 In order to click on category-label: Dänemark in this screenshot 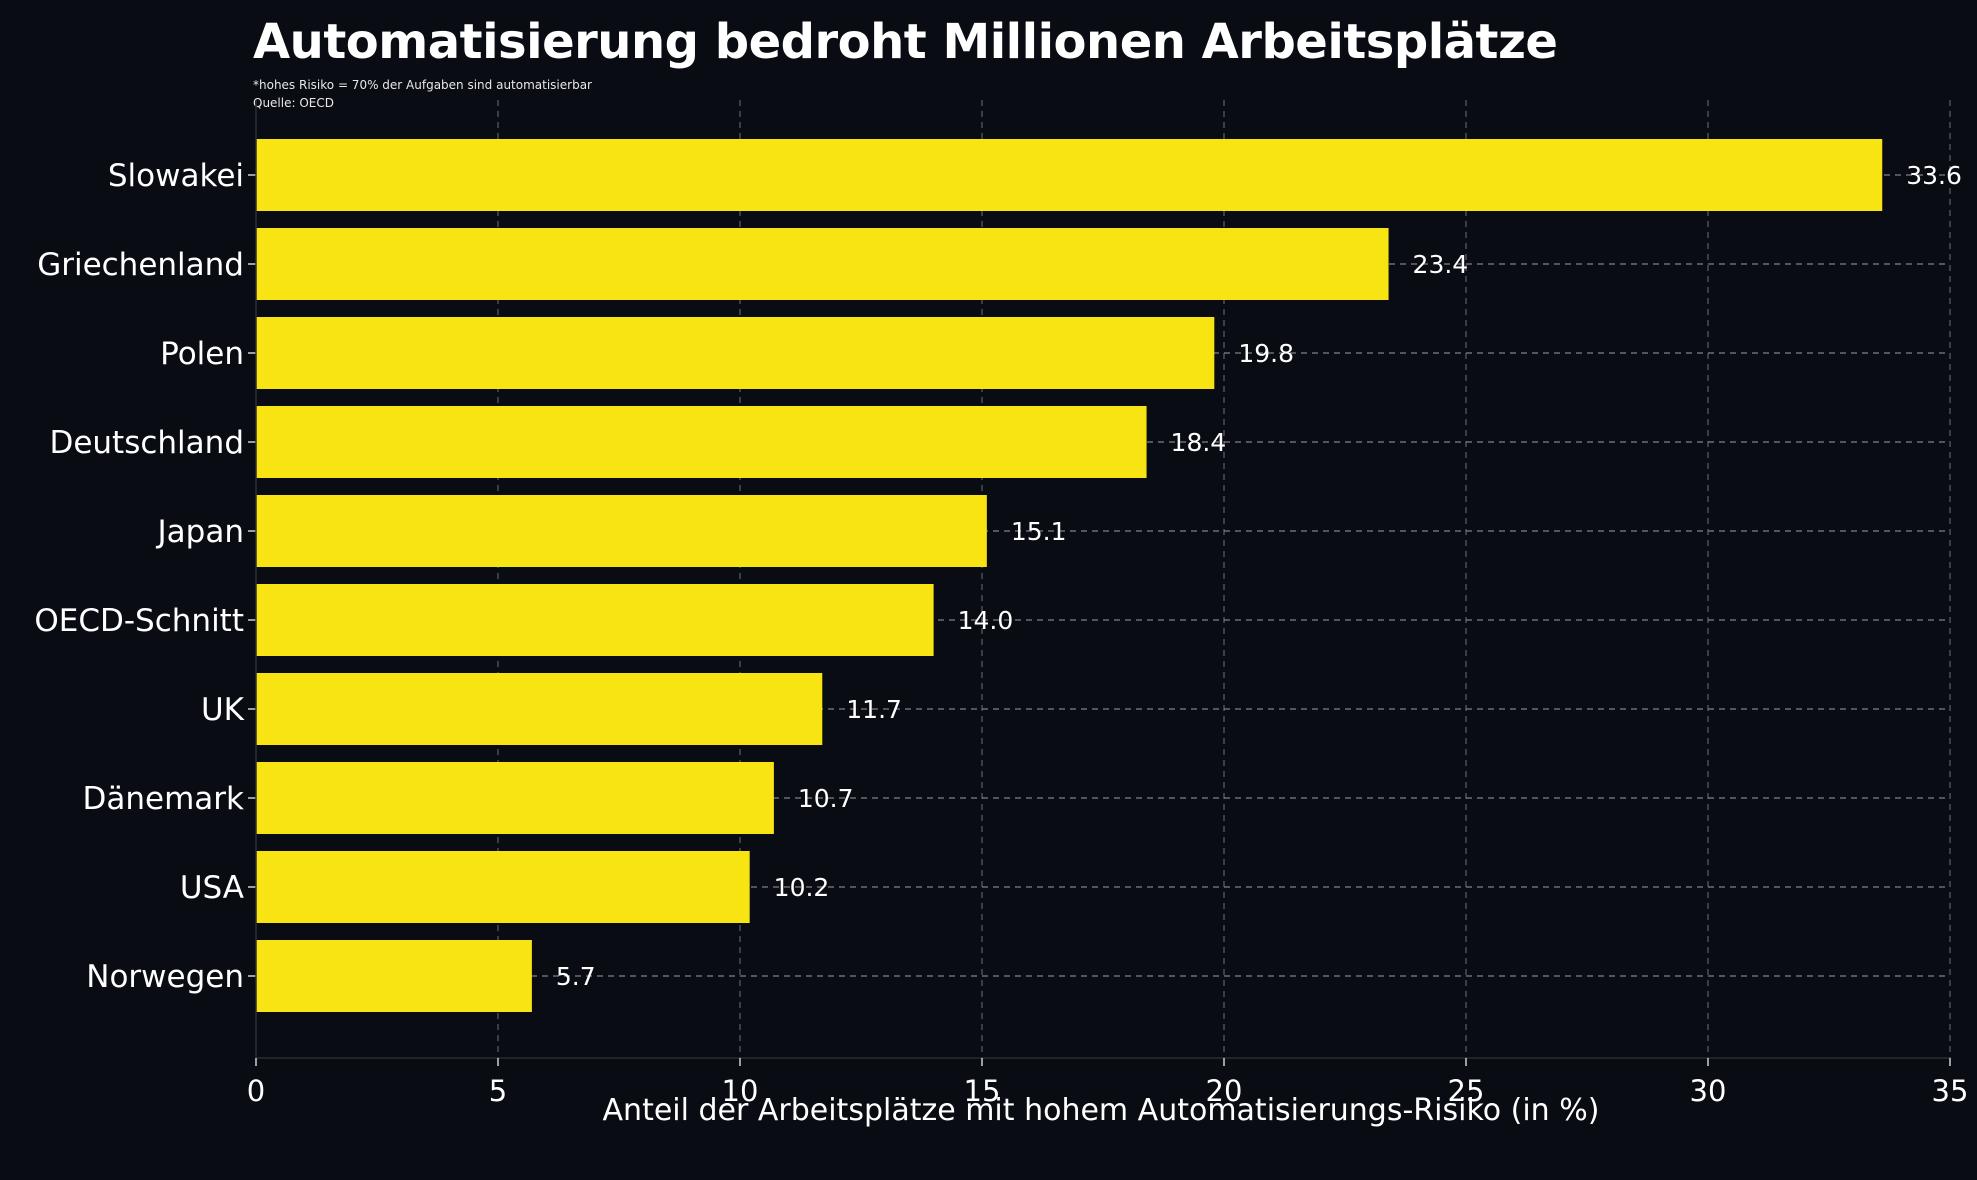, I will do `click(164, 799)`.